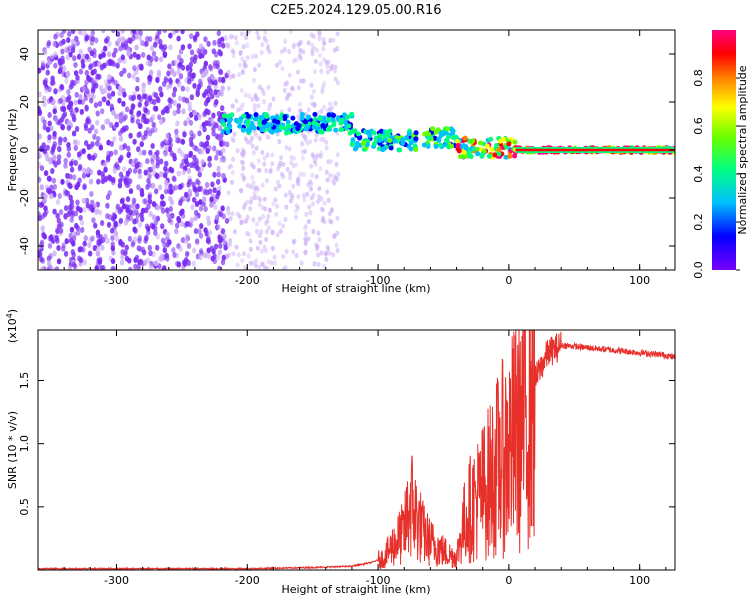 Image resolution: width=750 pixels, height=600 pixels. I want to click on x-tick-label: -200, so click(247, 280).